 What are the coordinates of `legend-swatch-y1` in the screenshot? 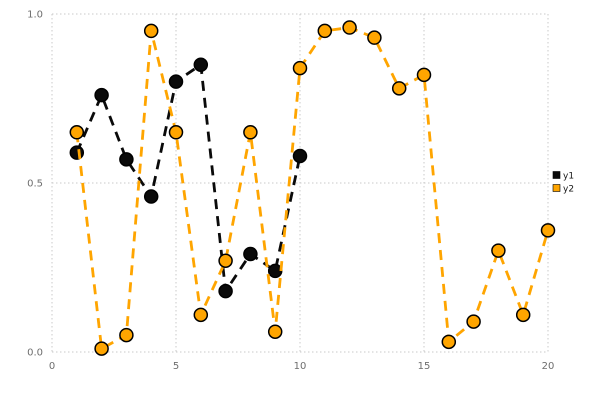 It's located at (556, 175).